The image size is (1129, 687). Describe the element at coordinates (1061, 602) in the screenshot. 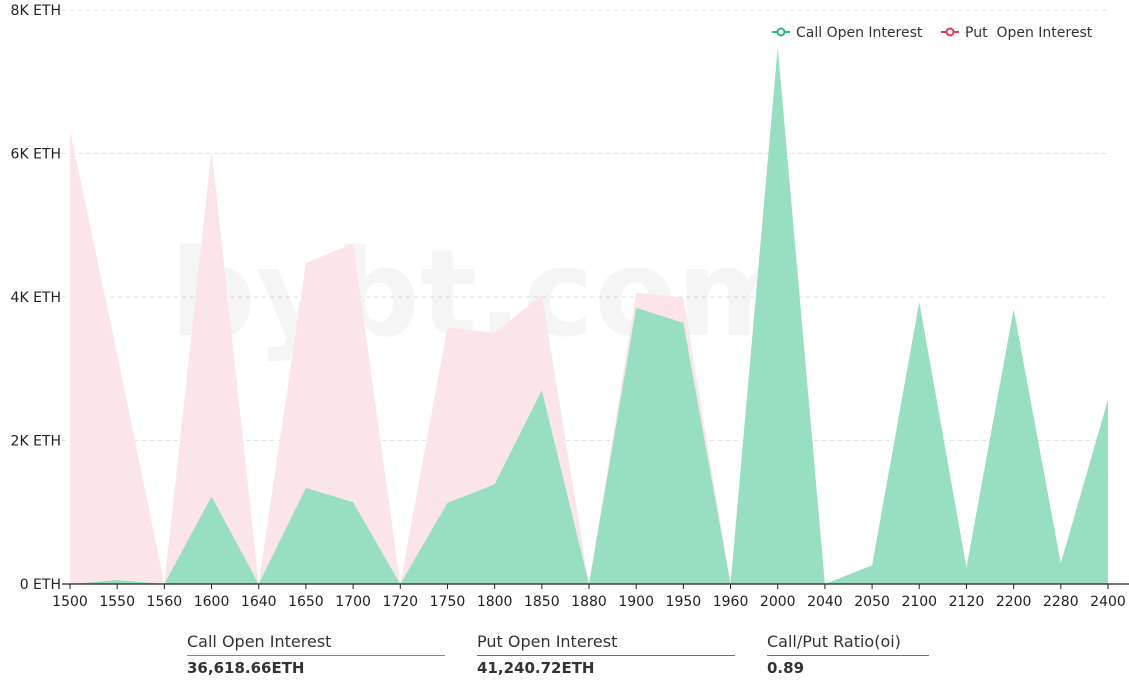

I see `x-tick-label: 2280` at that location.